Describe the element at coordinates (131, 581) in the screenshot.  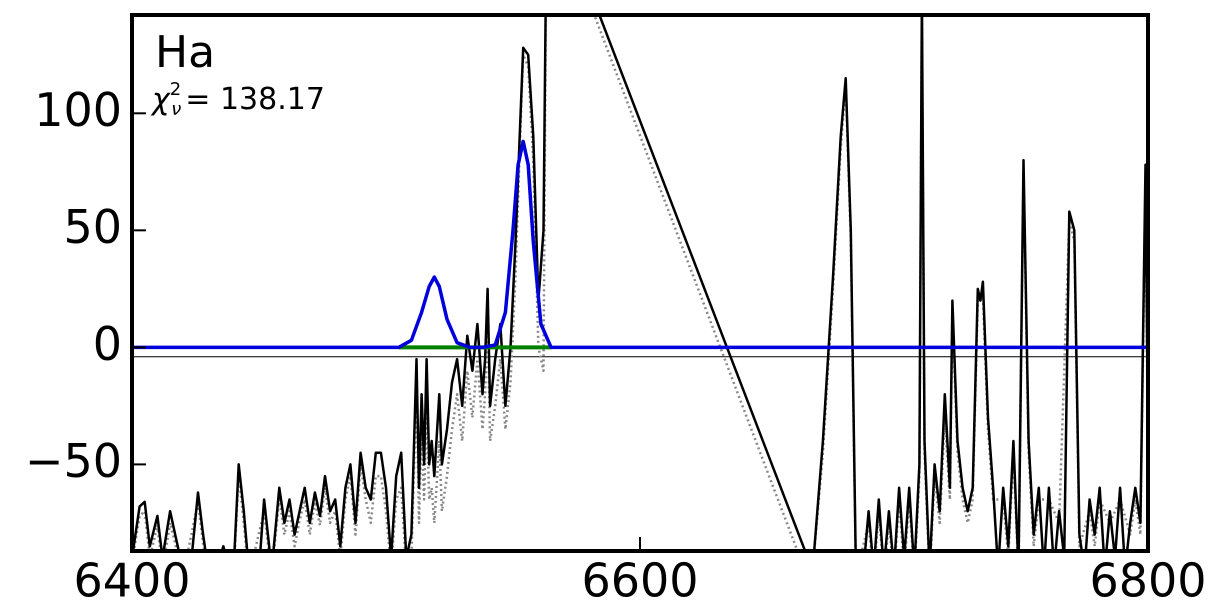
I see `x-tick-label: 6400` at that location.